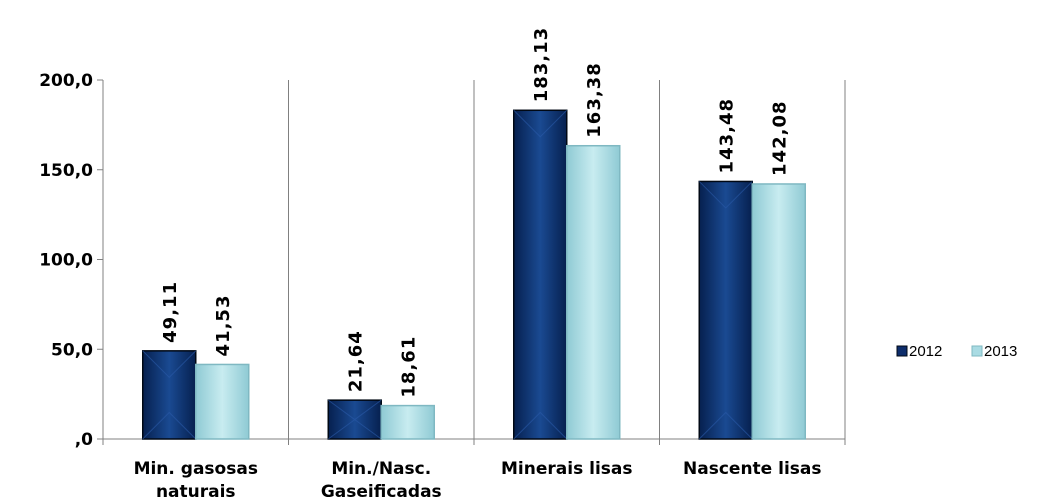 This screenshot has width=1037, height=504. I want to click on x-tick-label: Gaseificadas, so click(381, 492).